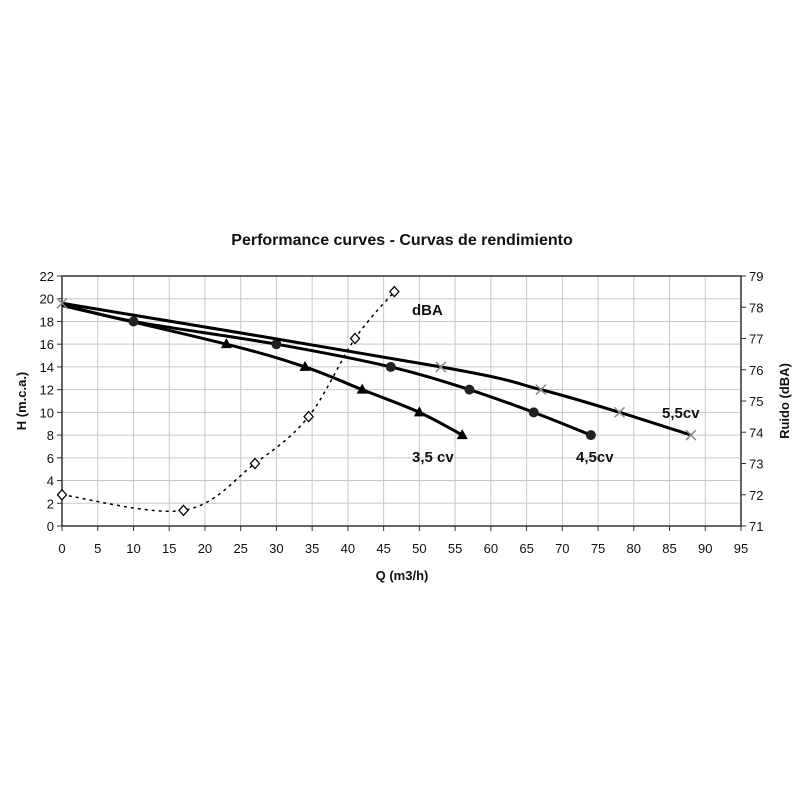  What do you see at coordinates (419, 548) in the screenshot?
I see `x-tick-label: 50` at bounding box center [419, 548].